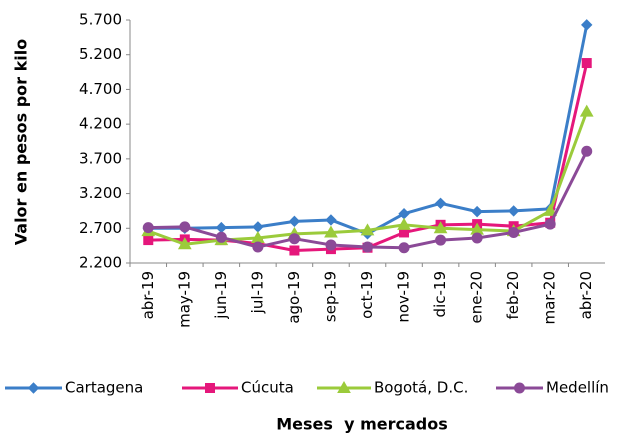 The height and width of the screenshot is (439, 629). I want to click on legend-label: Cúcuta, so click(267, 388).